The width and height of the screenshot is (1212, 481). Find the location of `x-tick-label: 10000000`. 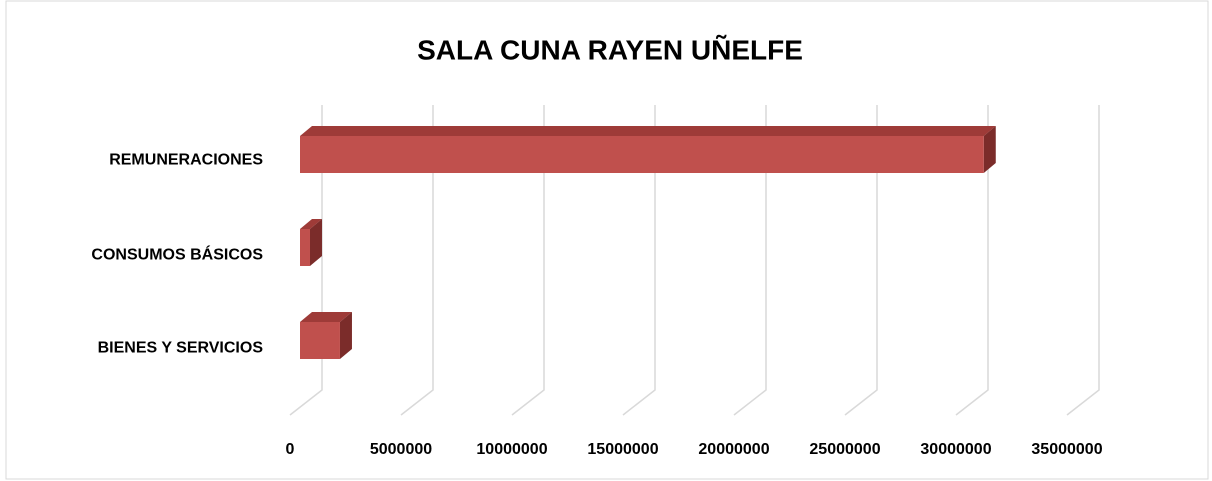

x-tick-label: 10000000 is located at coordinates (511, 449).